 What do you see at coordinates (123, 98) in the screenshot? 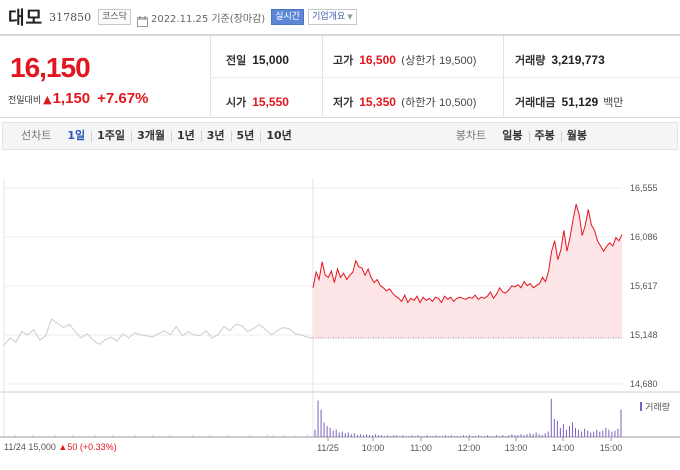
I see `change-percent: +7.67%` at bounding box center [123, 98].